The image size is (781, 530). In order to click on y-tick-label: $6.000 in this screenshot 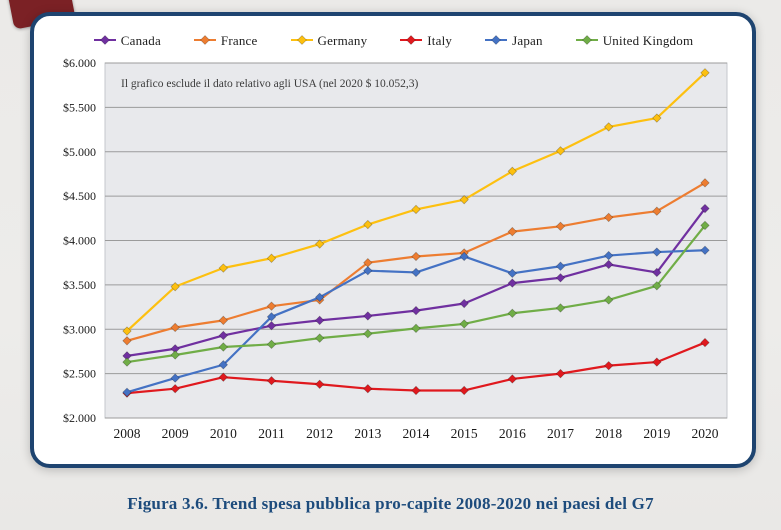, I will do `click(79, 63)`.